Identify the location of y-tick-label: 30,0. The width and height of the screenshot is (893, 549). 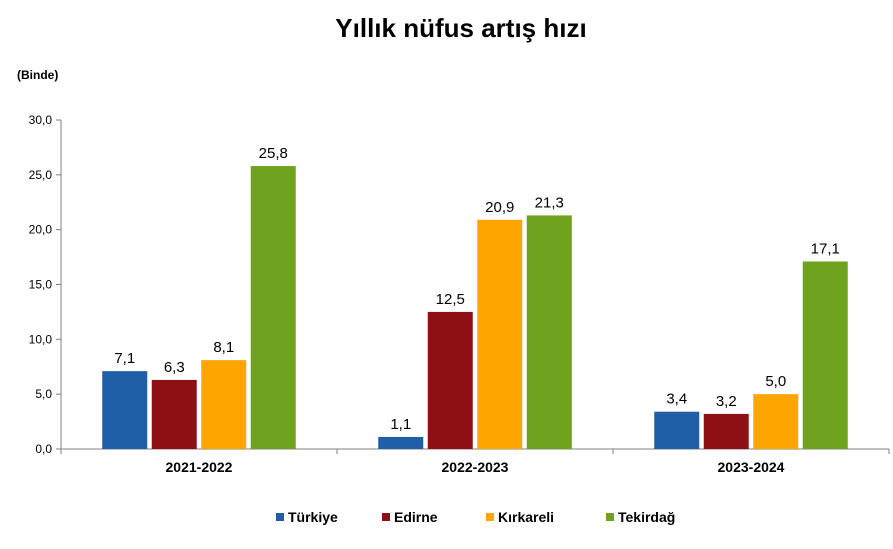
(41, 120).